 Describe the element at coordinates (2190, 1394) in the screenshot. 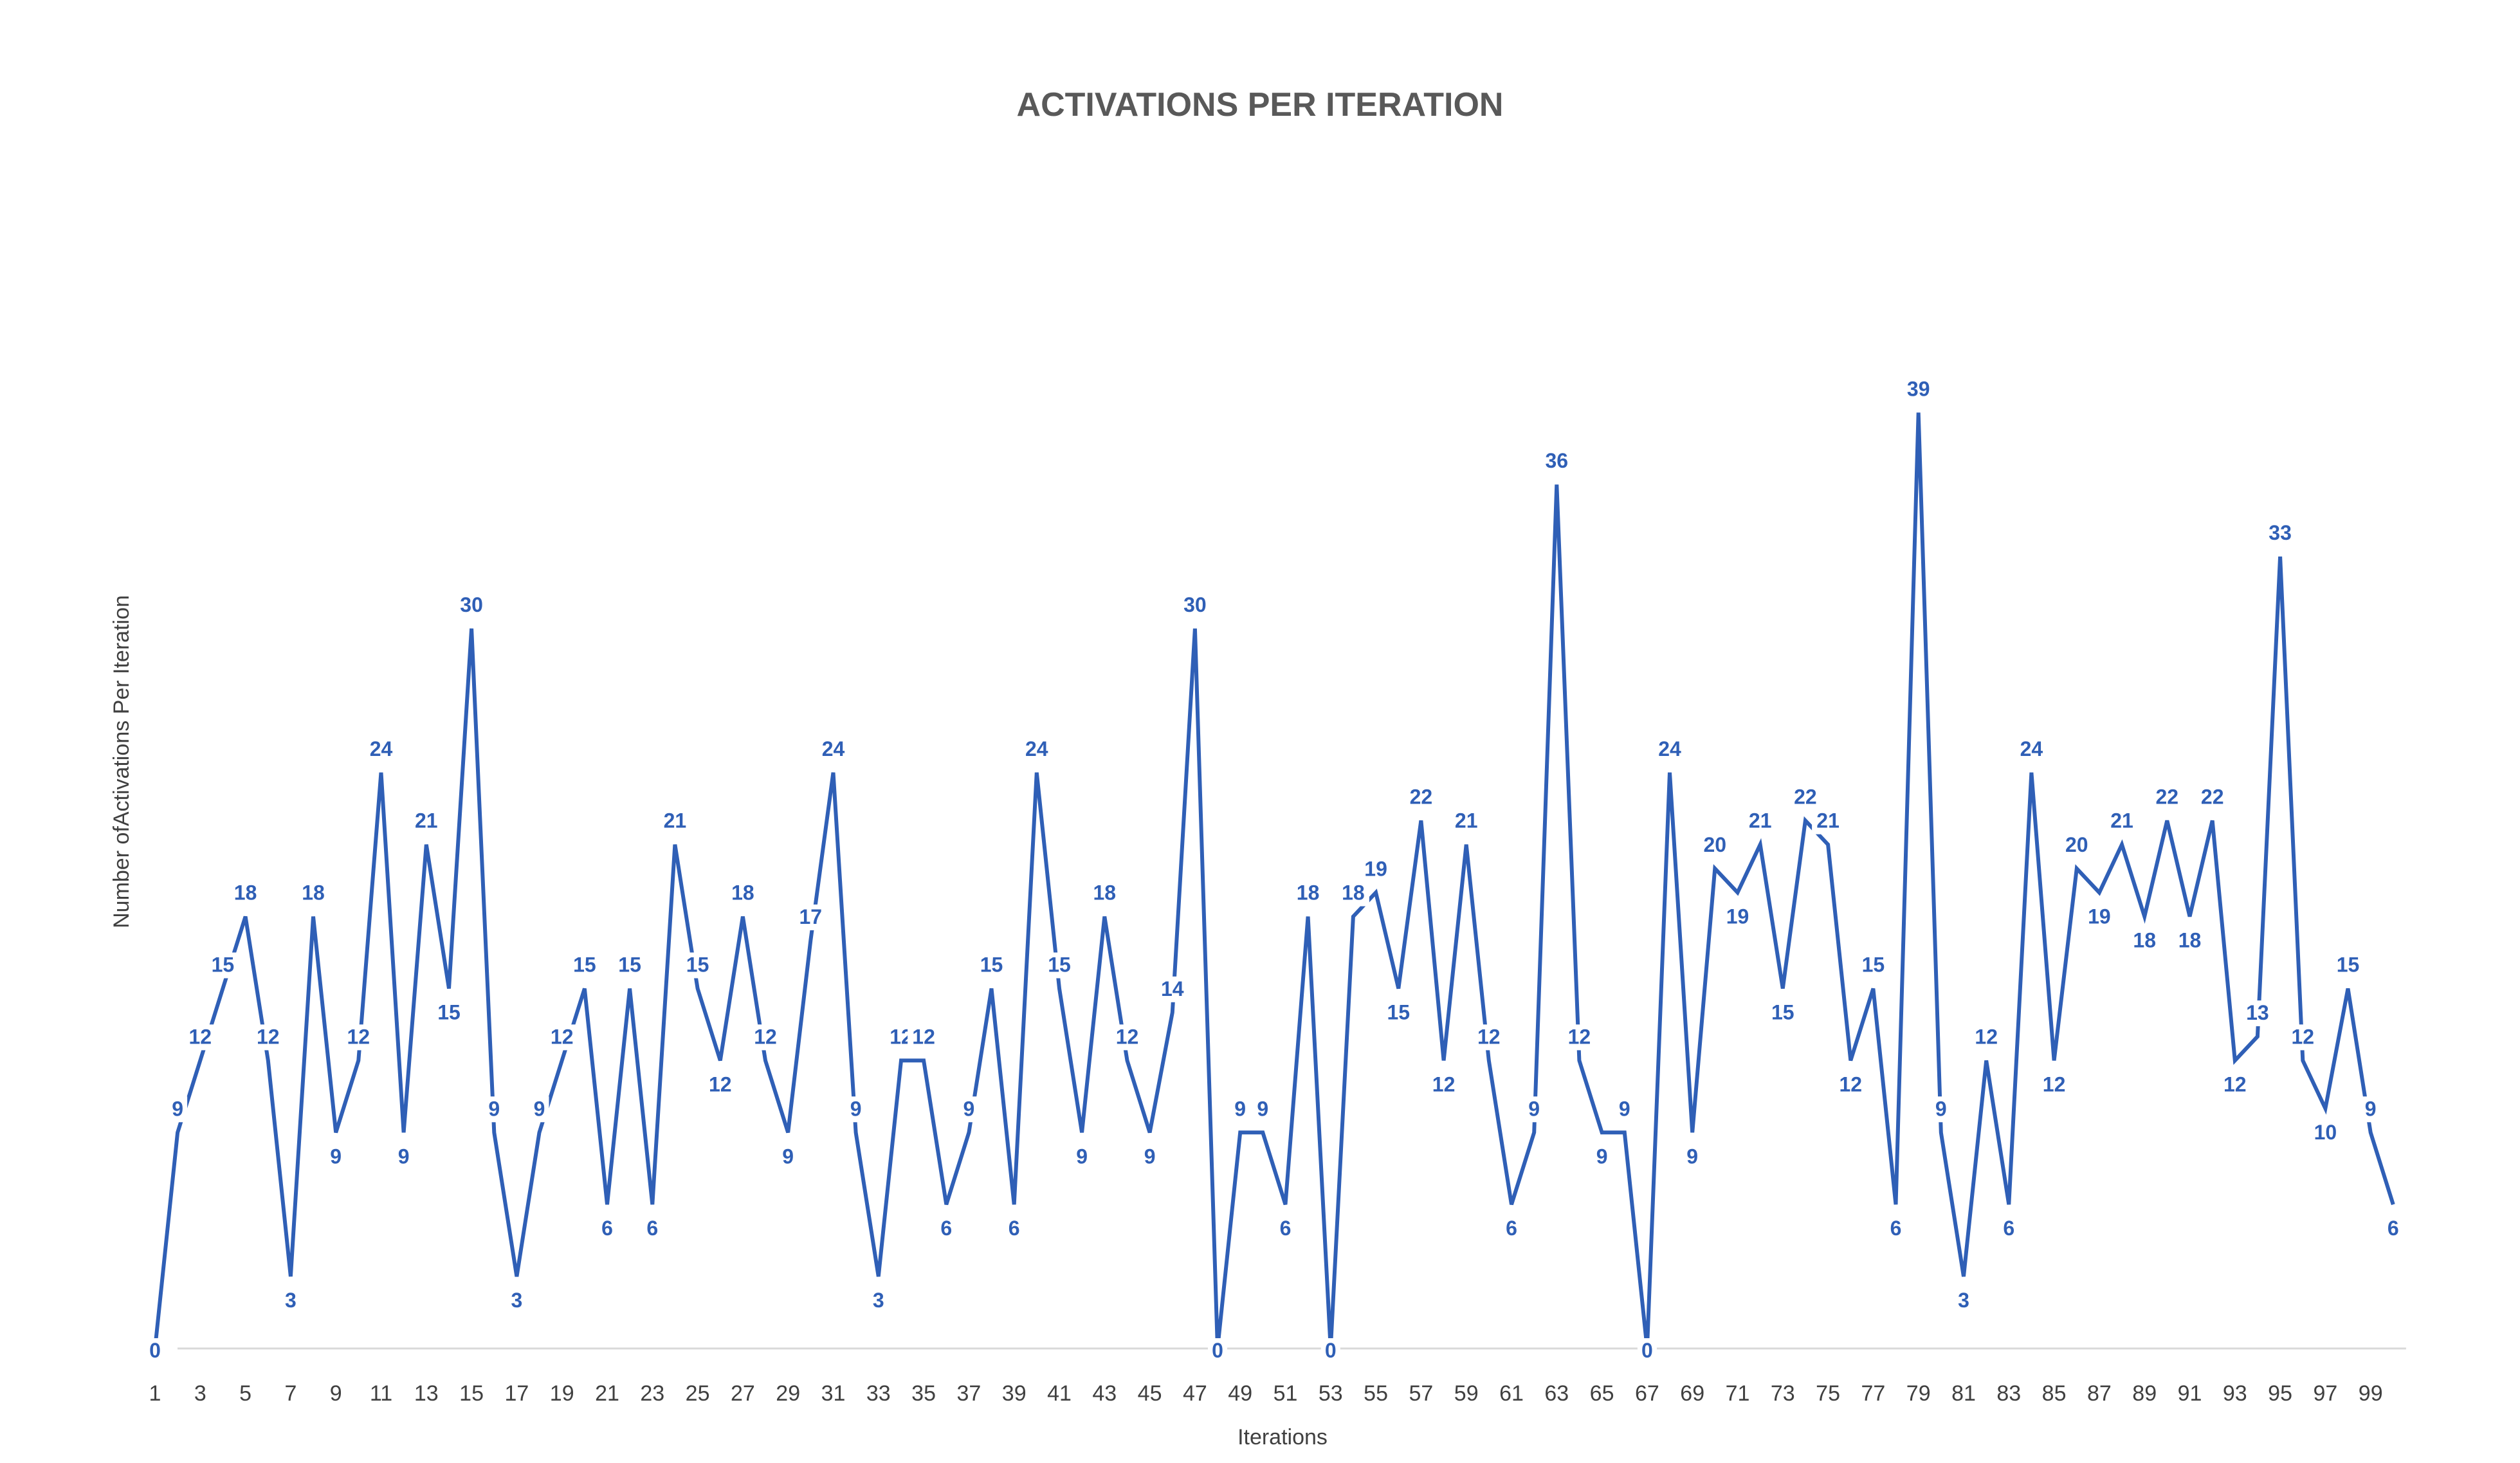

I see `x-tick-label: 91` at that location.